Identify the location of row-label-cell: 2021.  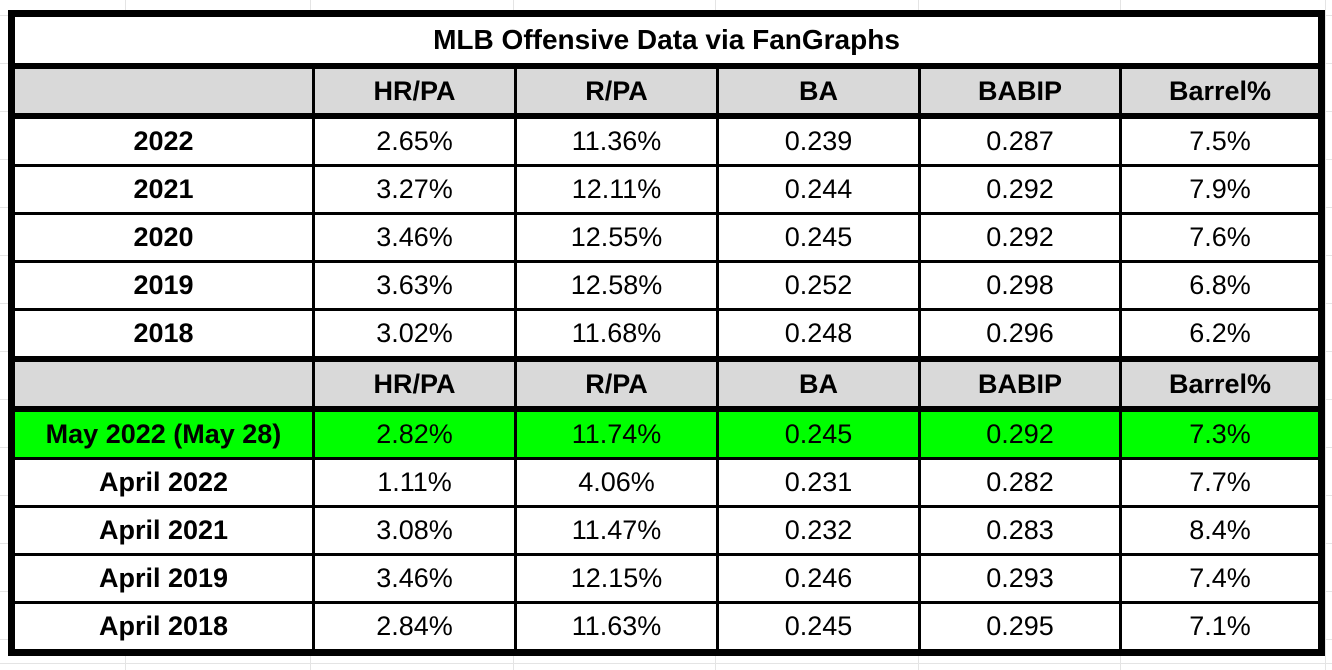
(162, 189).